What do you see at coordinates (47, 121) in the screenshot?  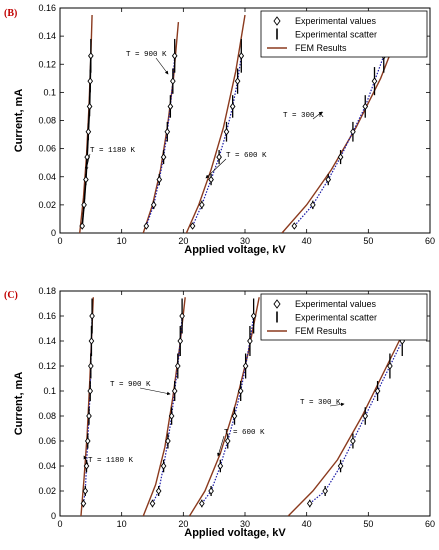 I see `y-tick-label: 0.08` at bounding box center [47, 121].